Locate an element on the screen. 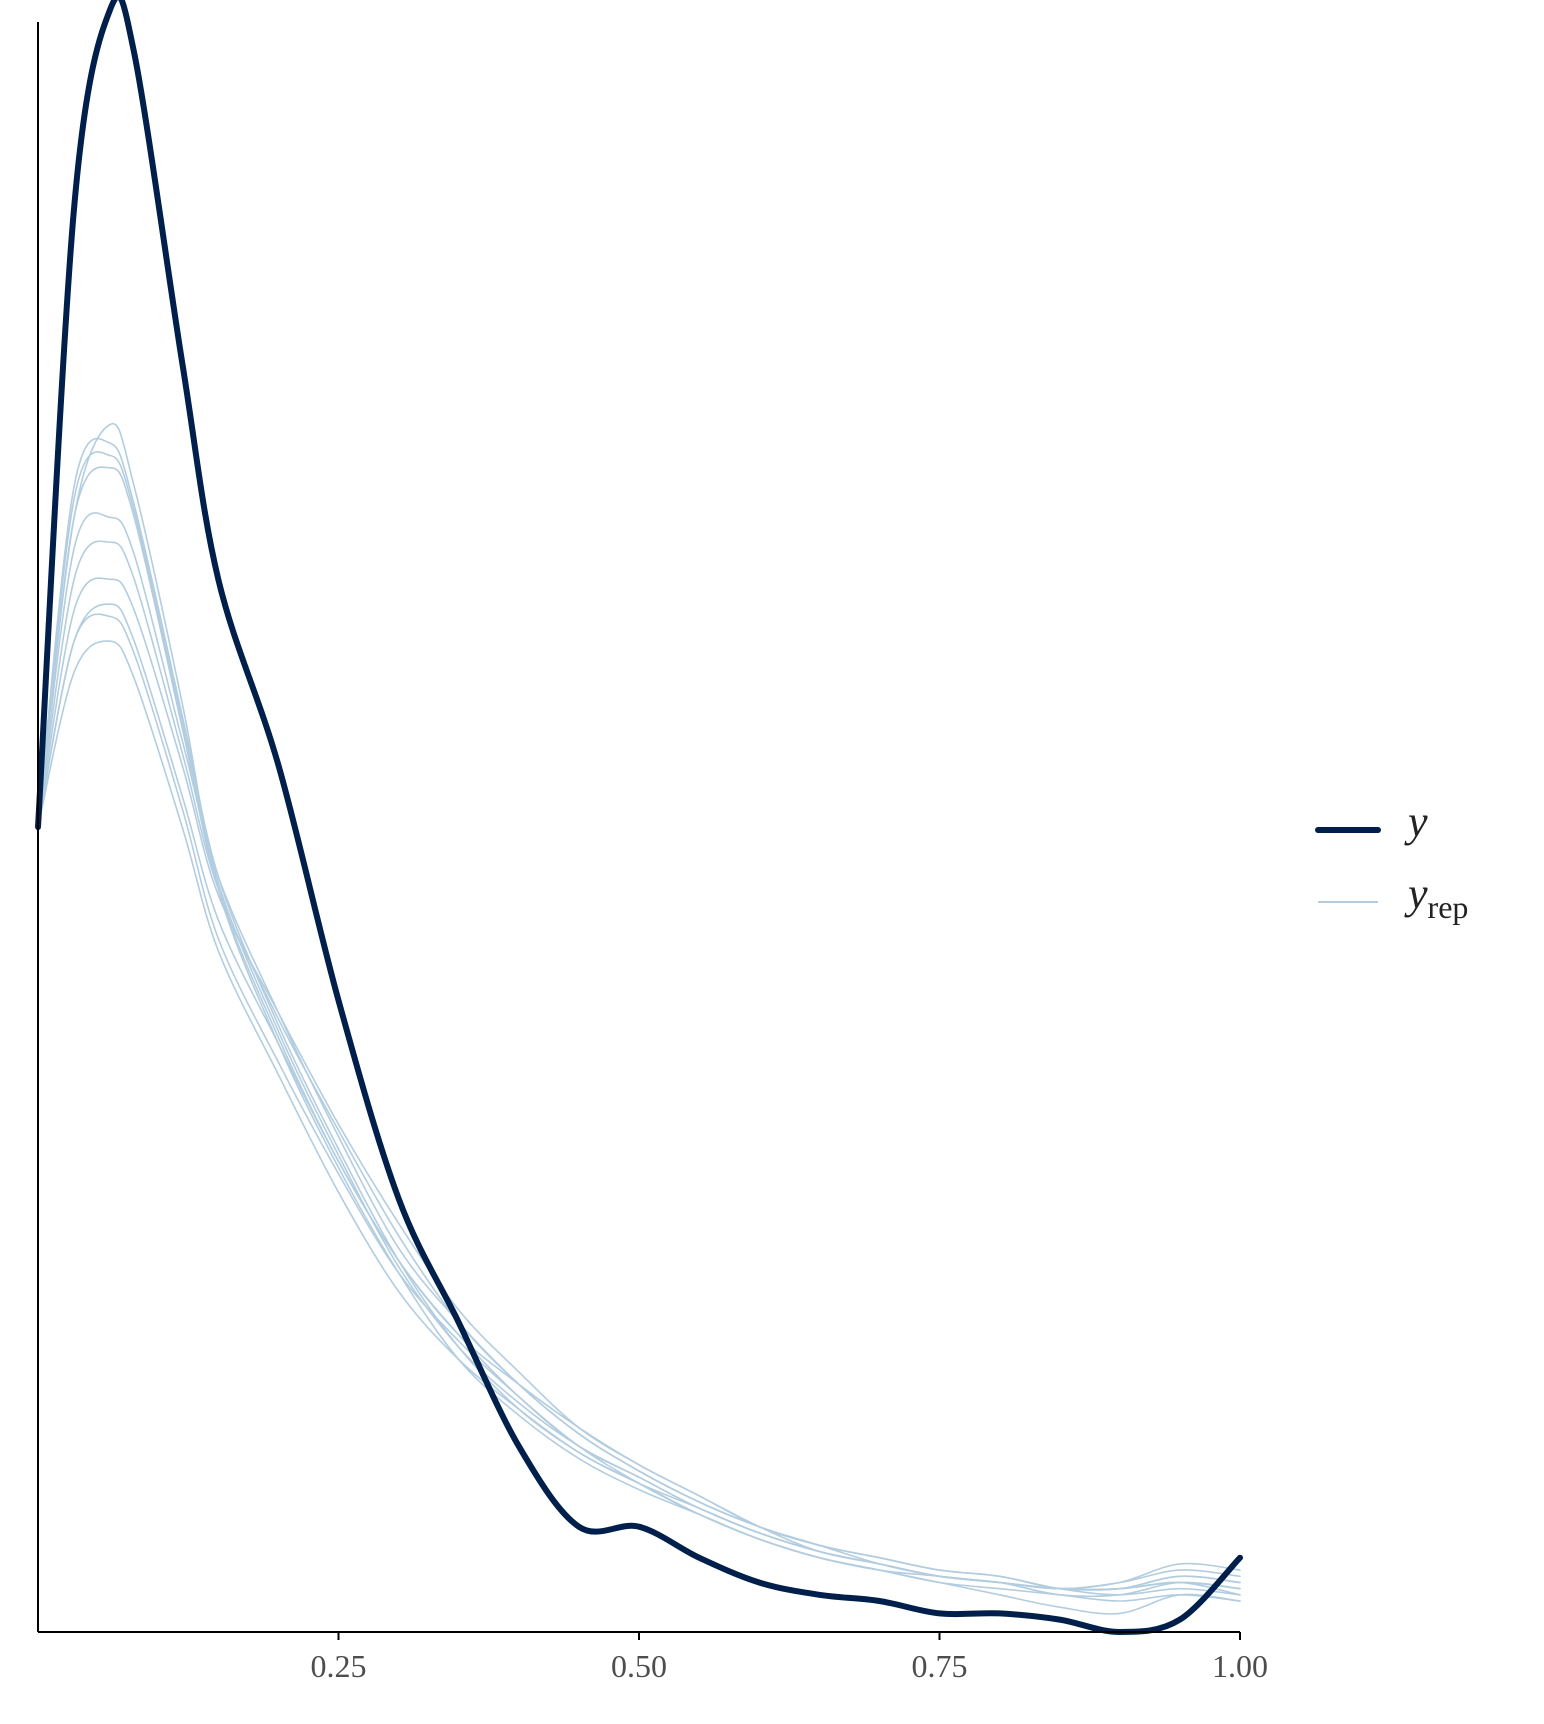 The width and height of the screenshot is (1544, 1724). legend-yrep-label: yrep is located at coordinates (1436, 897).